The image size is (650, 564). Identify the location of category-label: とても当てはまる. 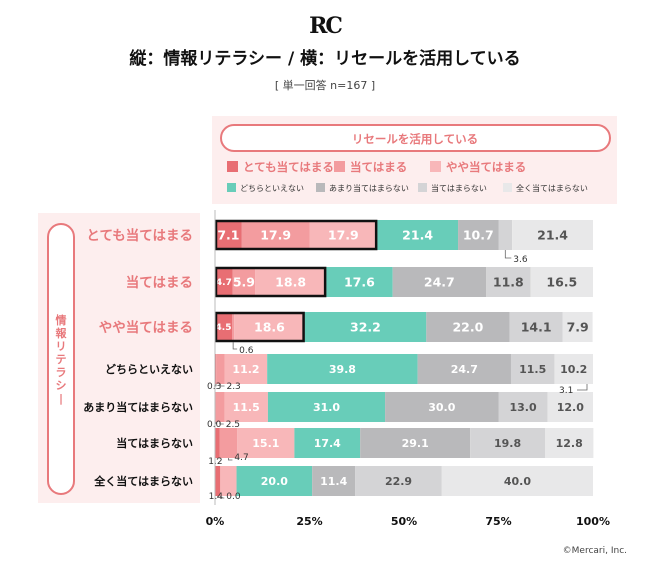
(139, 235).